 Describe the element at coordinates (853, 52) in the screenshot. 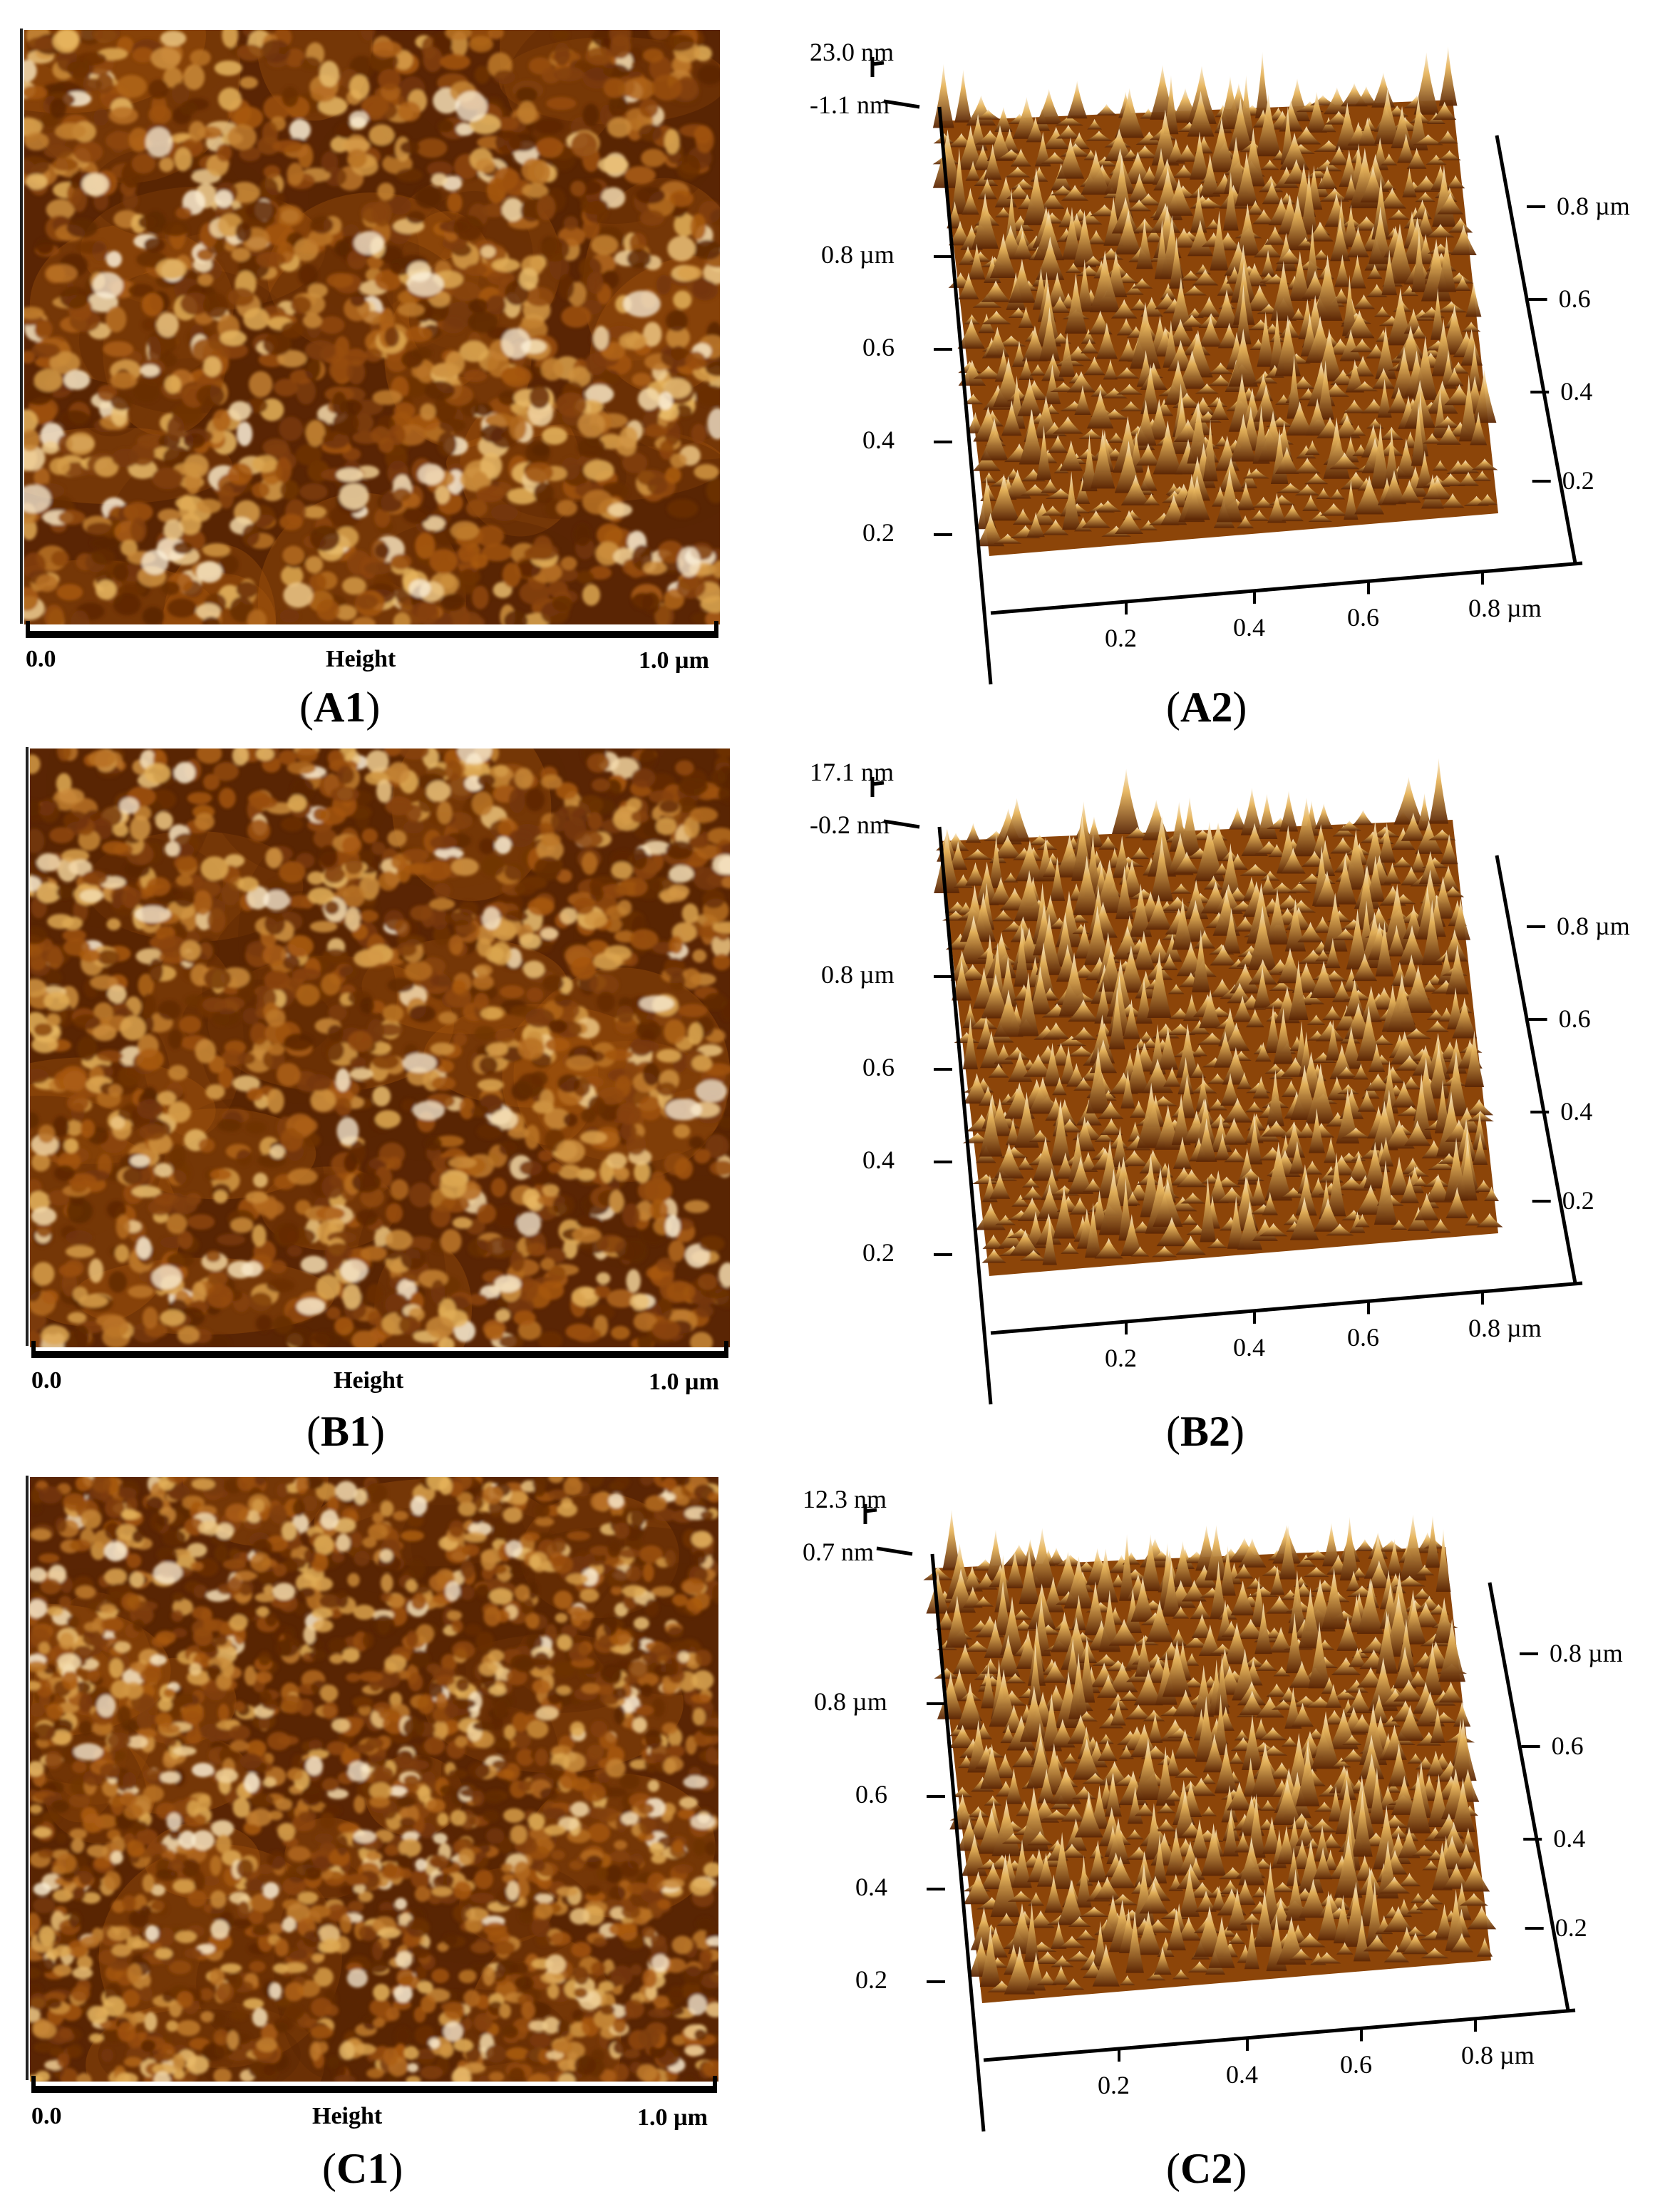

I see `z-axis-max-label: 23.0 nm` at that location.